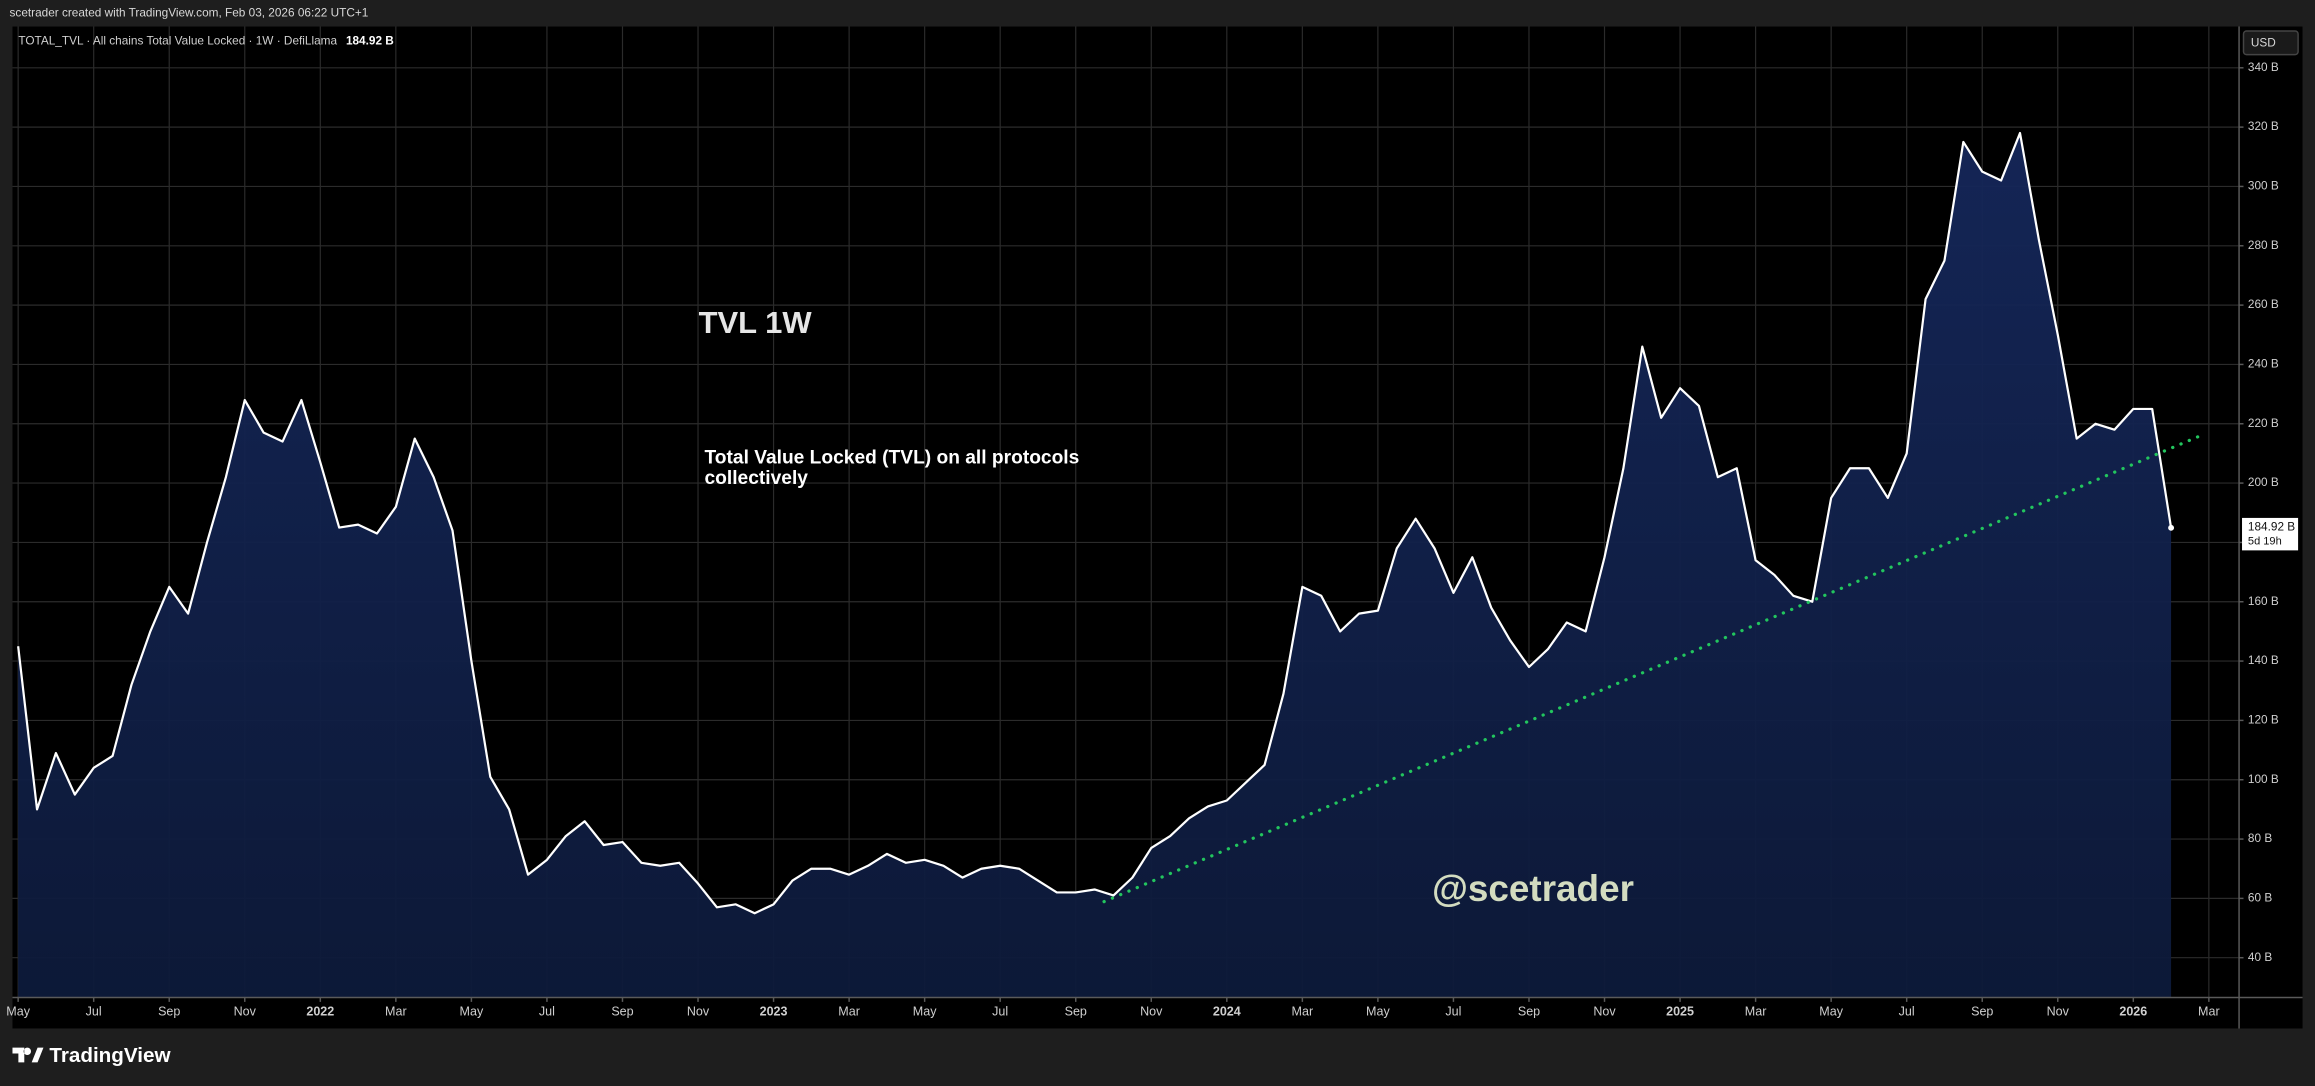 The height and width of the screenshot is (1086, 2315). What do you see at coordinates (2263, 186) in the screenshot?
I see `y-tick-label: 300 B` at bounding box center [2263, 186].